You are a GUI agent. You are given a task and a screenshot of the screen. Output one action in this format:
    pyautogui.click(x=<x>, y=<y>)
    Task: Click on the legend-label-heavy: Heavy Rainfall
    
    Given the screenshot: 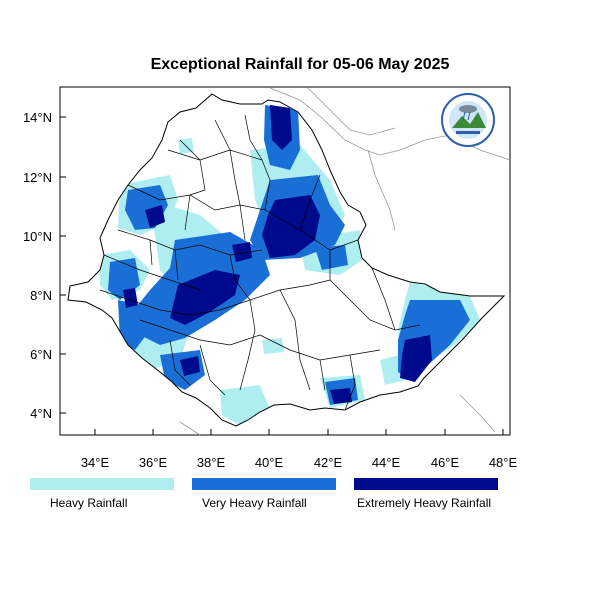 What is the action you would take?
    pyautogui.click(x=89, y=503)
    